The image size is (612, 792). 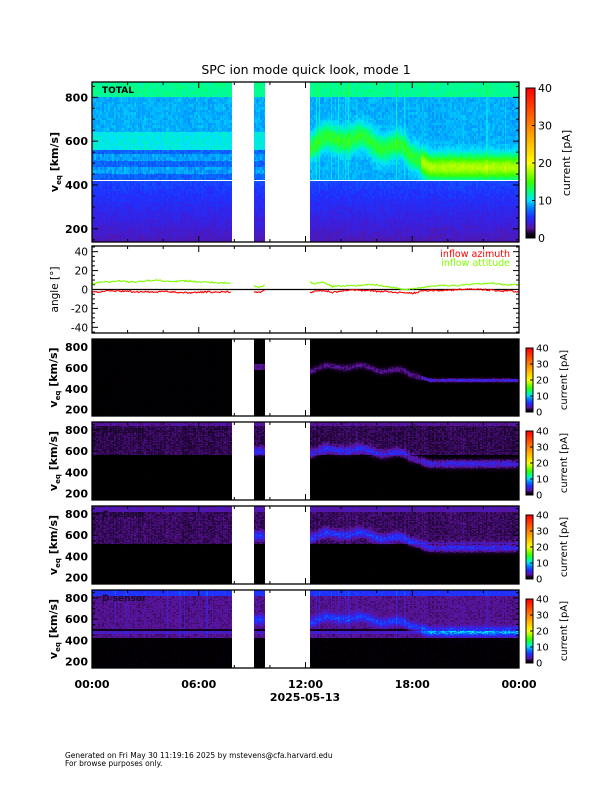 What do you see at coordinates (530, 163) in the screenshot?
I see `panel-total-colorbar` at bounding box center [530, 163].